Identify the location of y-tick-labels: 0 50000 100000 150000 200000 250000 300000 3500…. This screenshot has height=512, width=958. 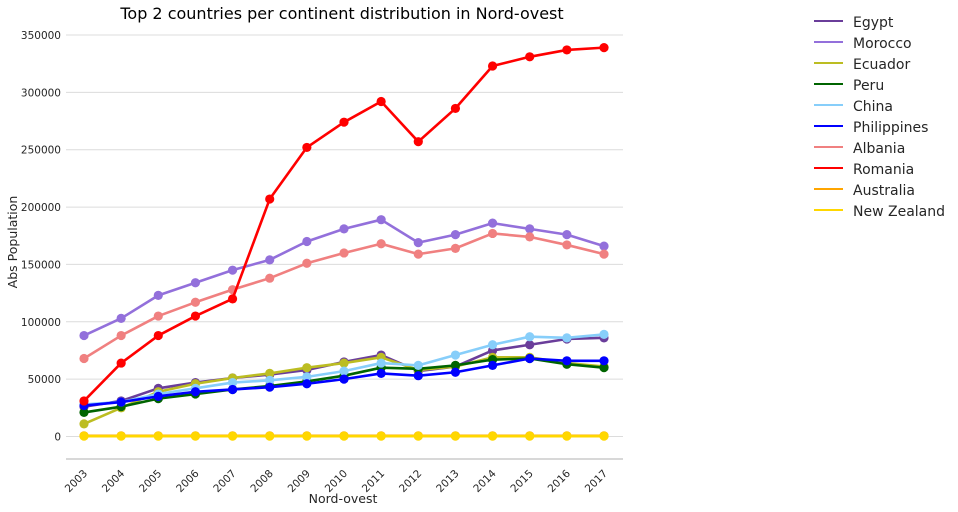
(41, 237).